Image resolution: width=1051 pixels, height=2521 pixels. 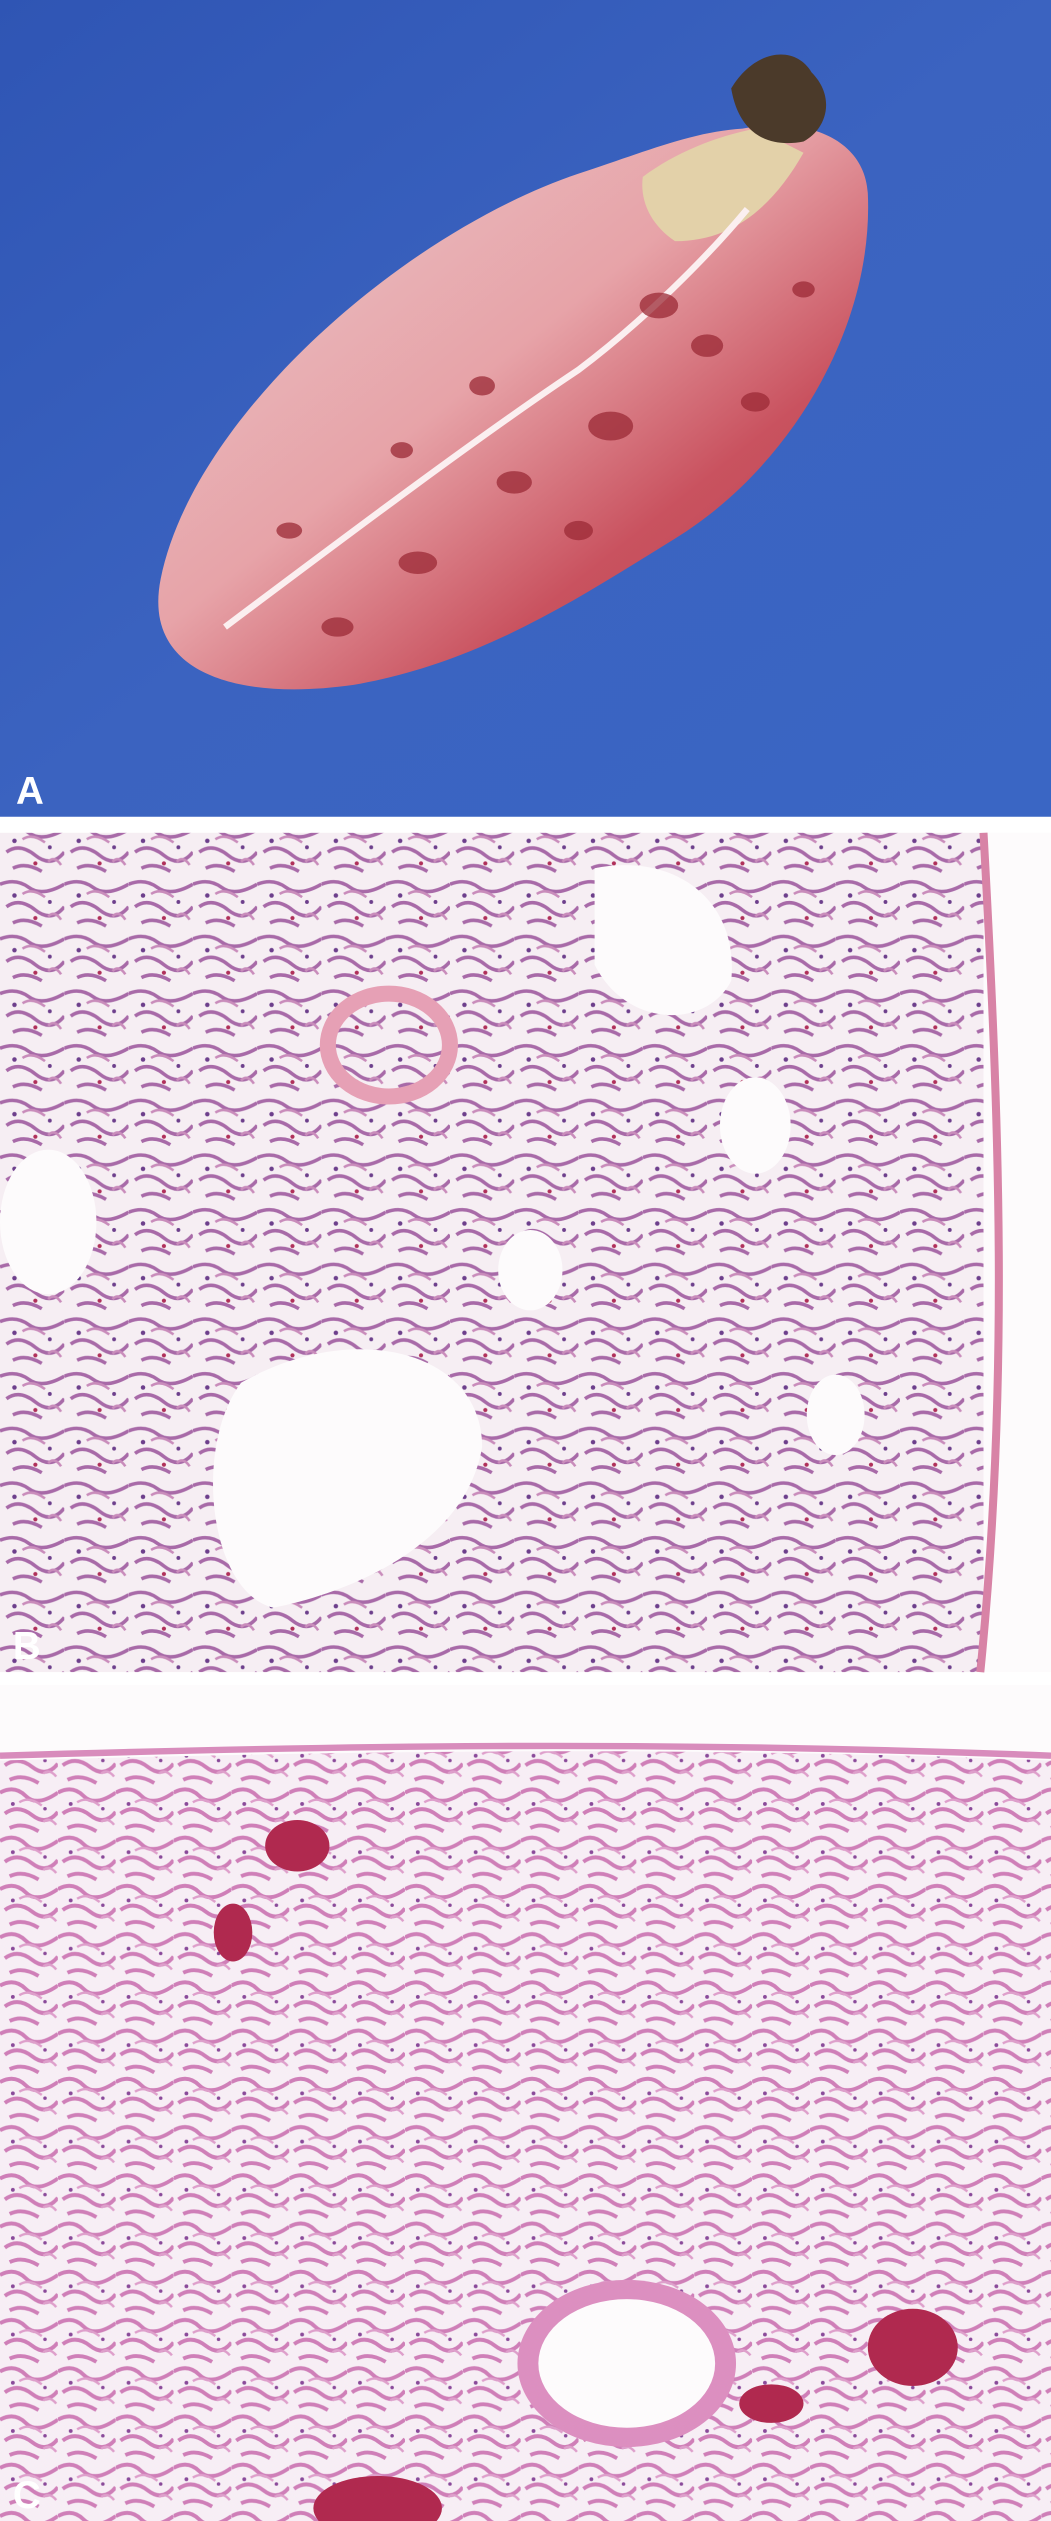 What do you see at coordinates (389, 1045) in the screenshot?
I see `vessel` at bounding box center [389, 1045].